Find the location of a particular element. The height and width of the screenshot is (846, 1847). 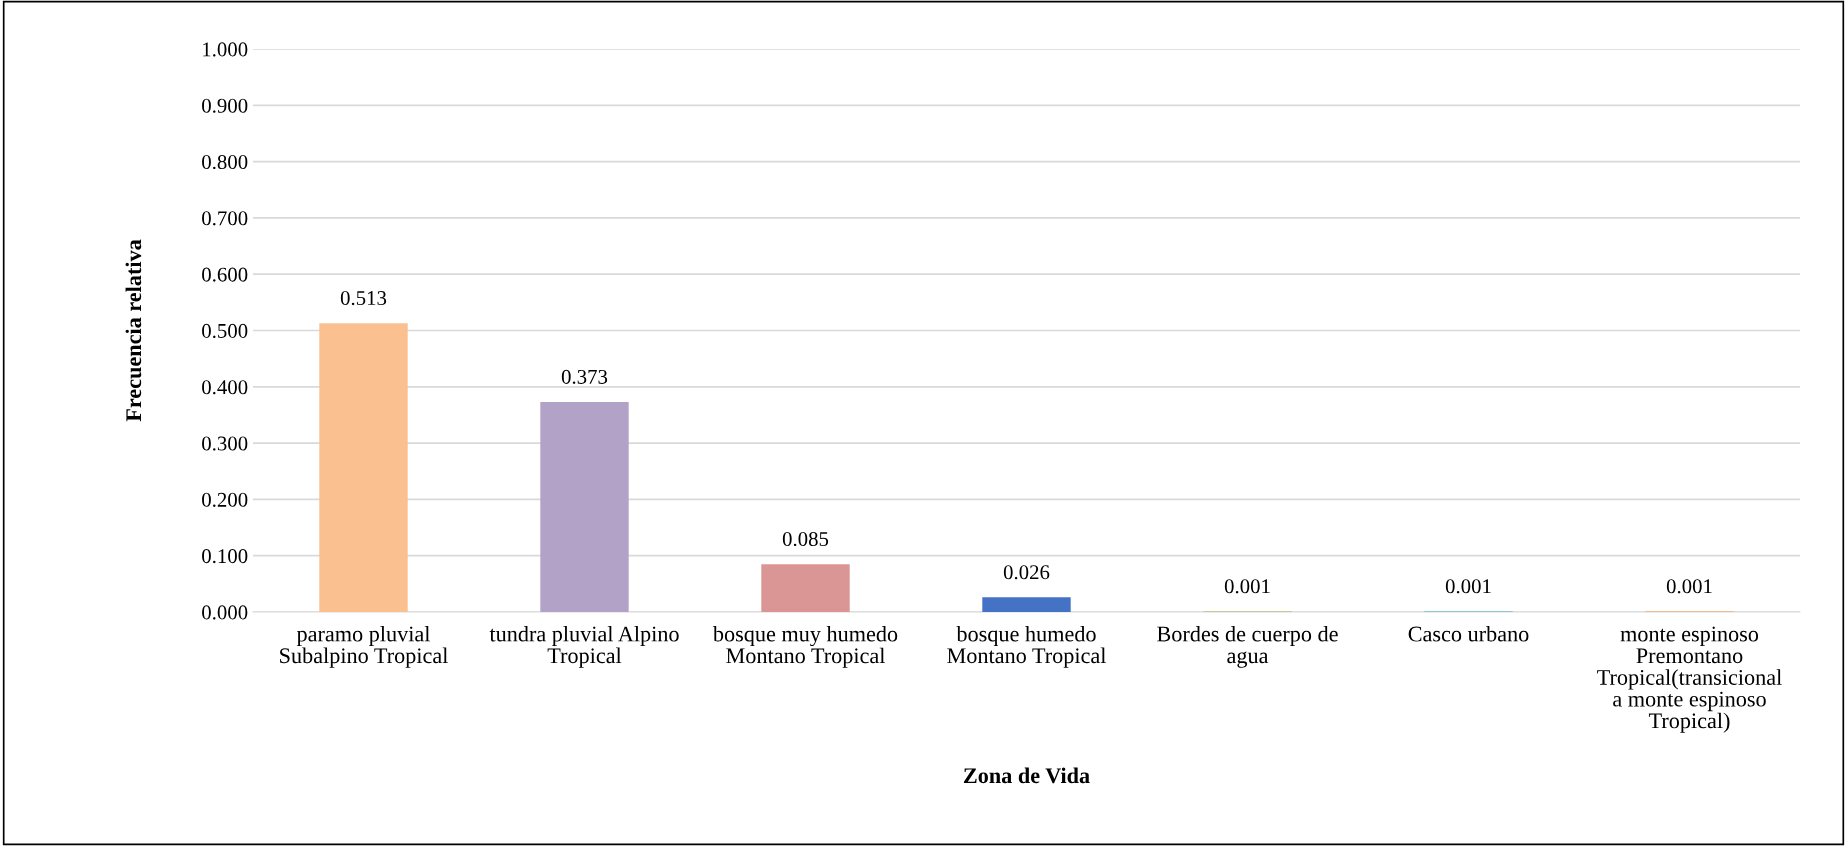

x-tick-label: bosque humedo Montano Tropical is located at coordinates (1026, 646).